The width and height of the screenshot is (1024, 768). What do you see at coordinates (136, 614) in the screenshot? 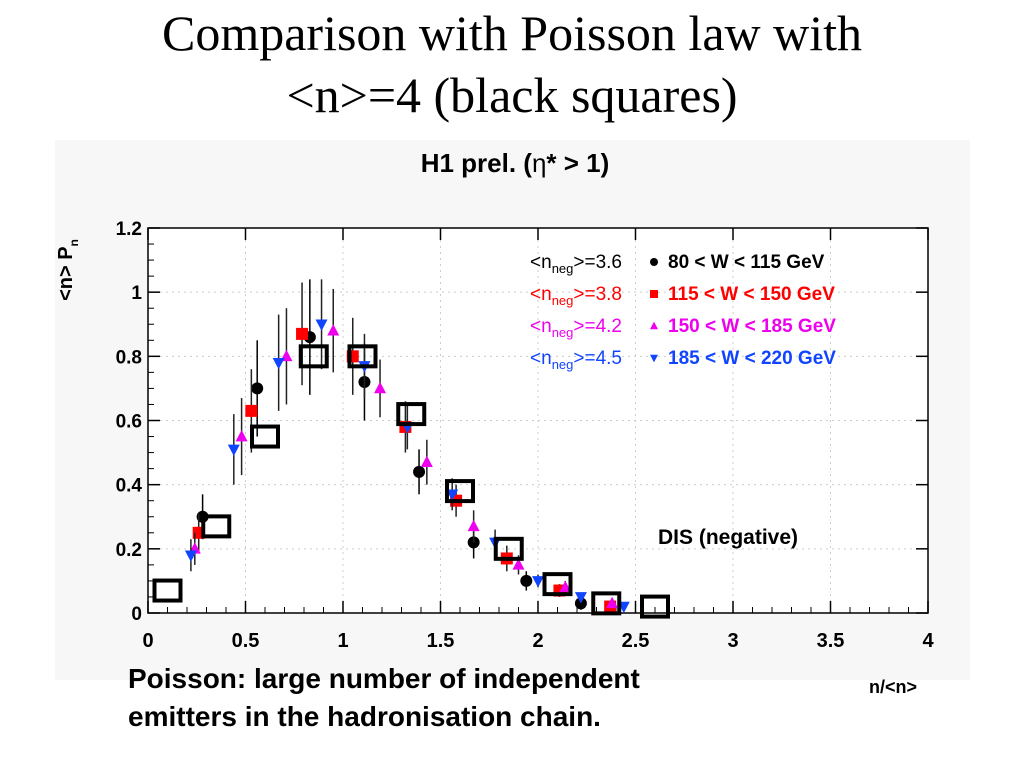
I see `y-tick-label: 0` at bounding box center [136, 614].